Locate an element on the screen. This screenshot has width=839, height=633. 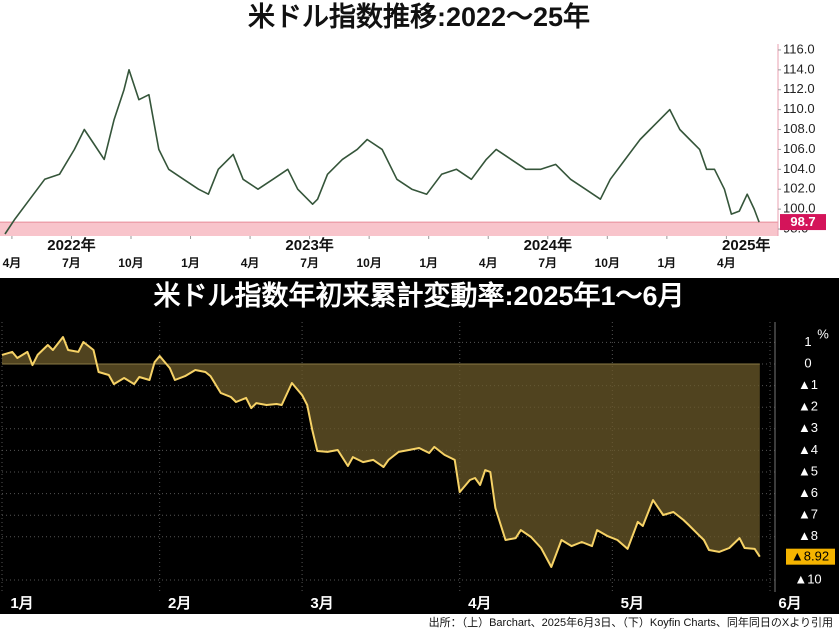
current-band is located at coordinates (389, 229).